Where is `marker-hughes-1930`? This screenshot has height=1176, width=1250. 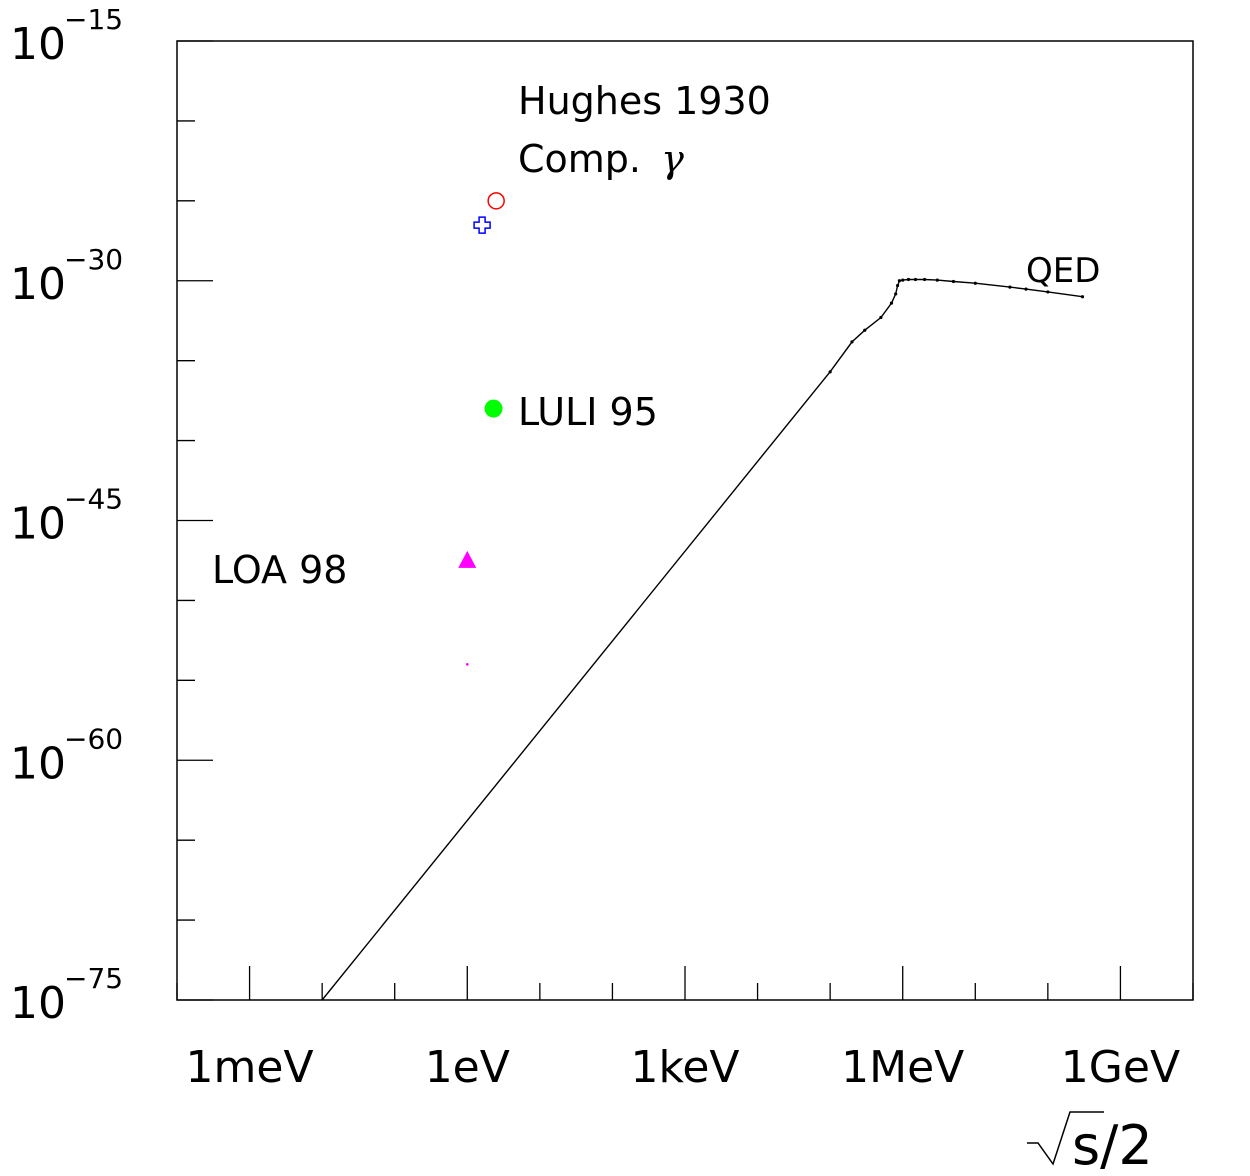
marker-hughes-1930 is located at coordinates (496, 201).